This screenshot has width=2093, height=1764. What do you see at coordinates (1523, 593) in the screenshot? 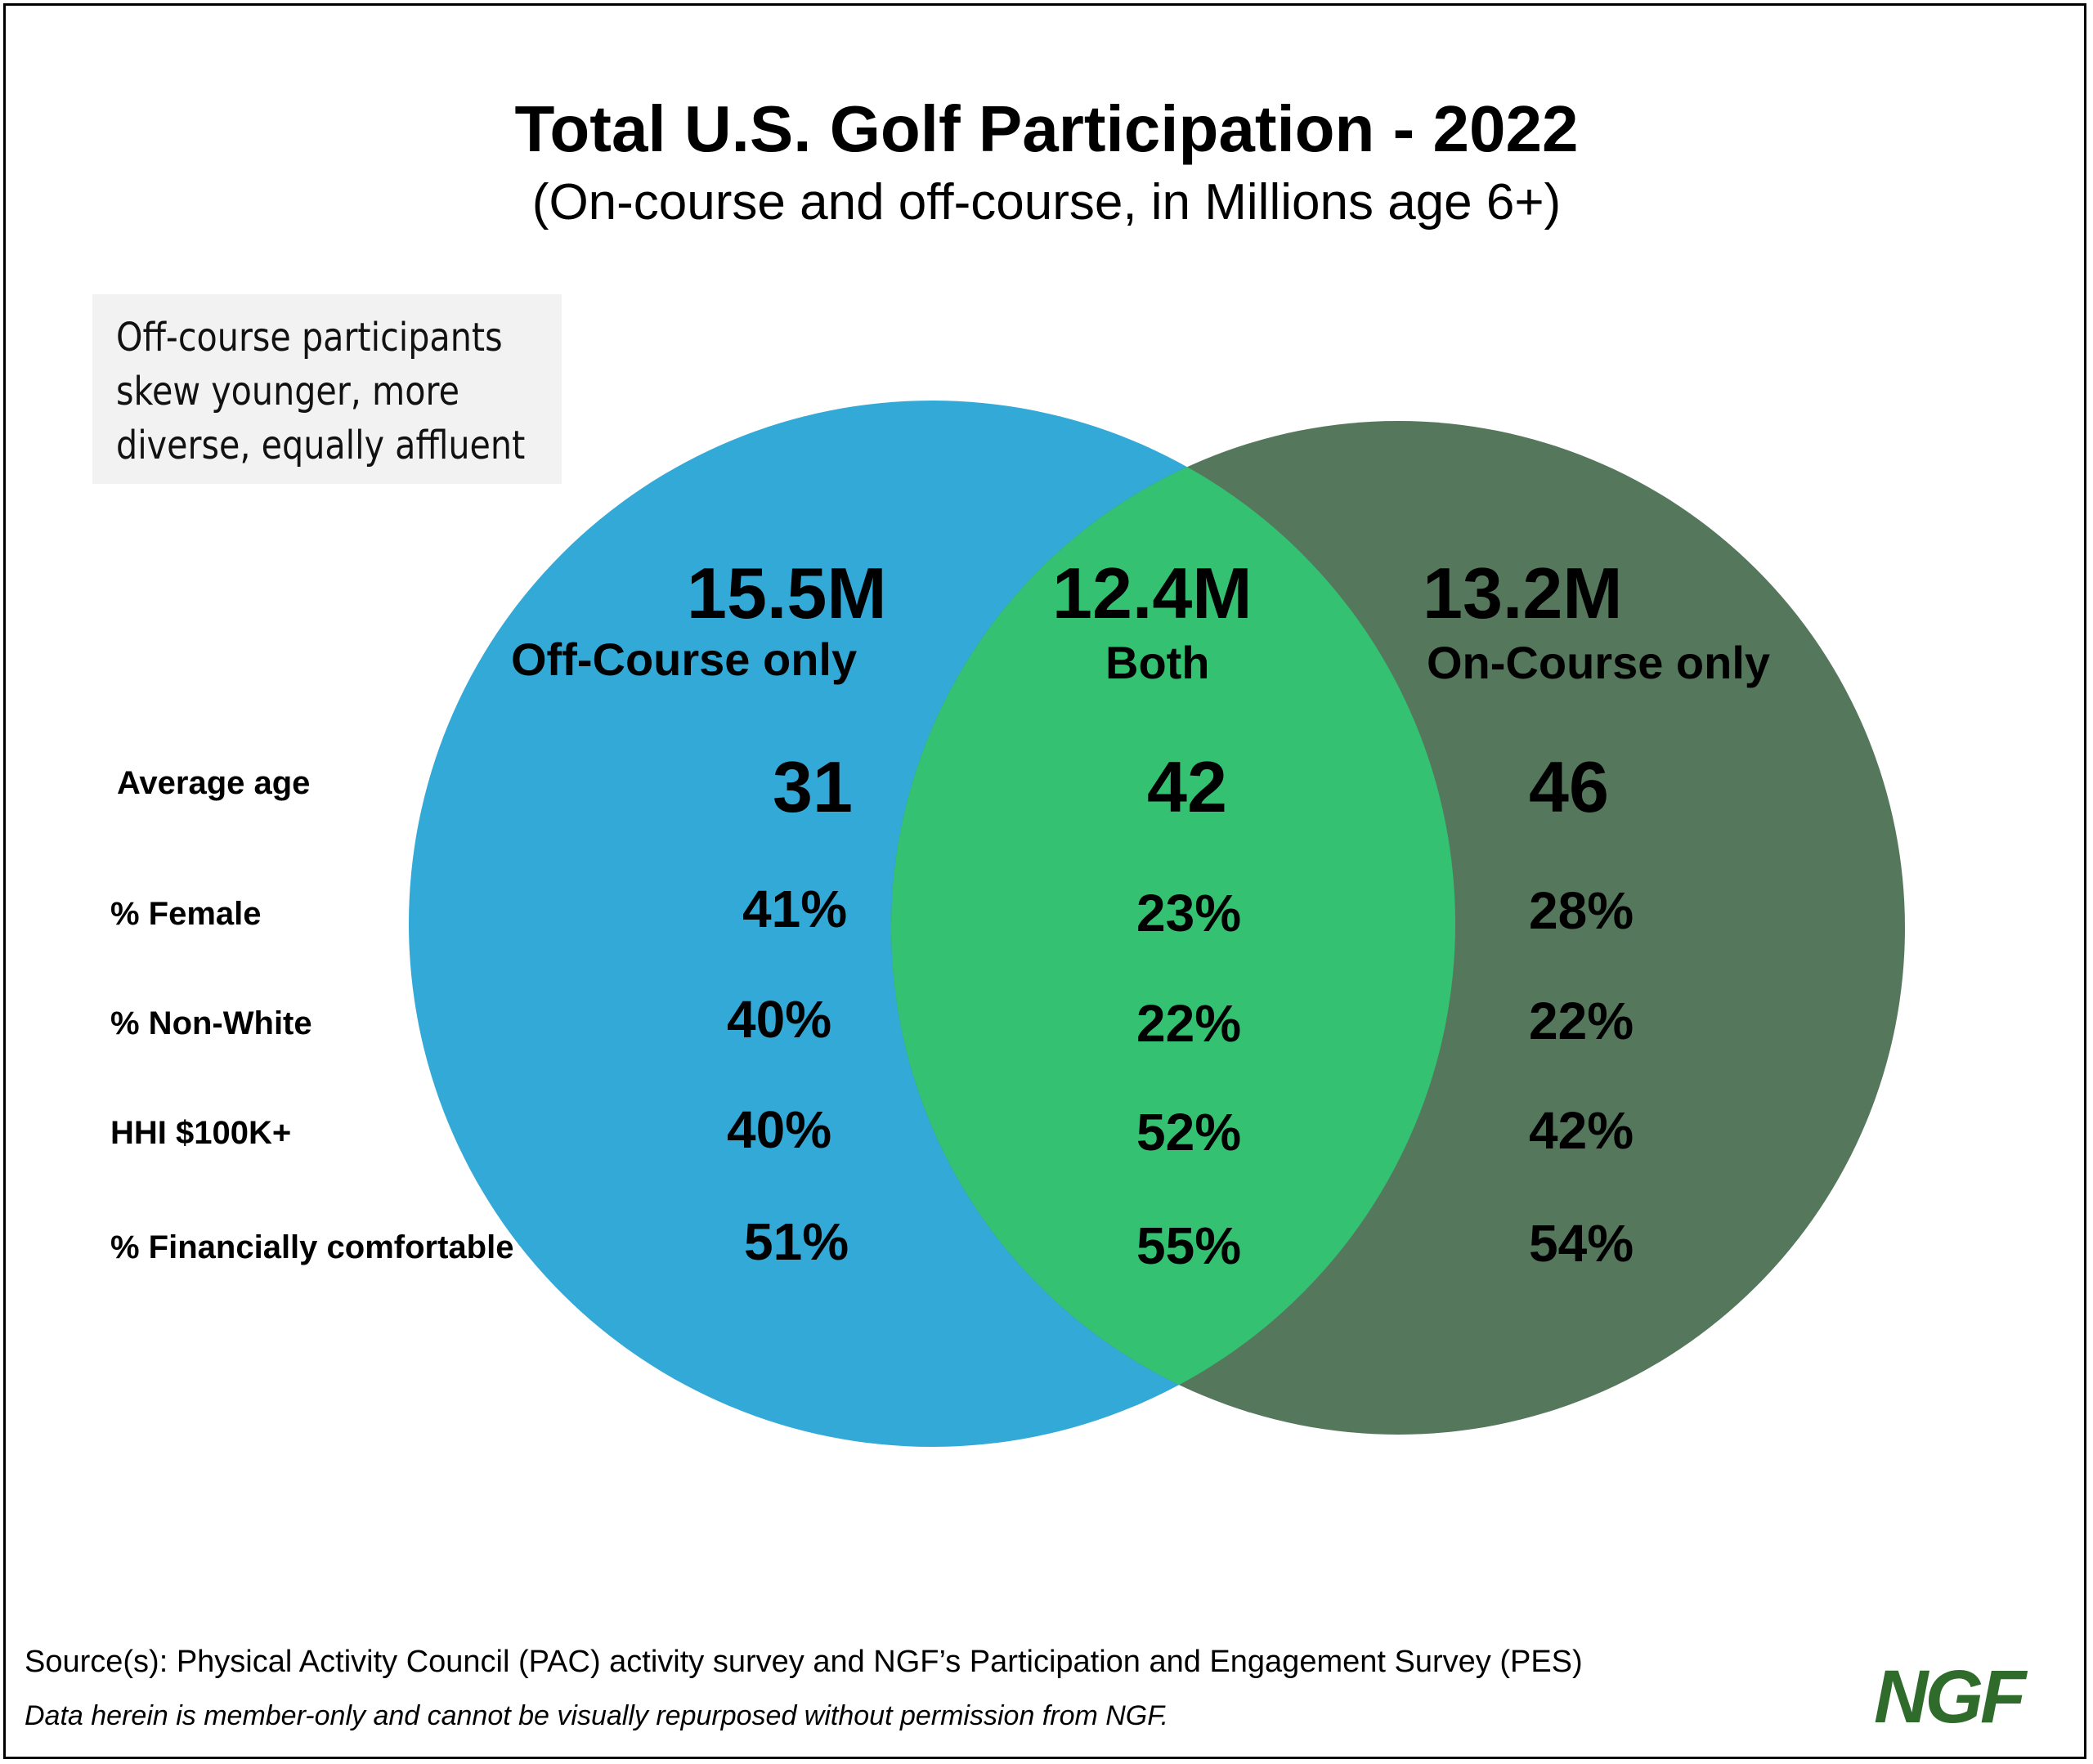
I see `on-course-total: 13.2M` at bounding box center [1523, 593].